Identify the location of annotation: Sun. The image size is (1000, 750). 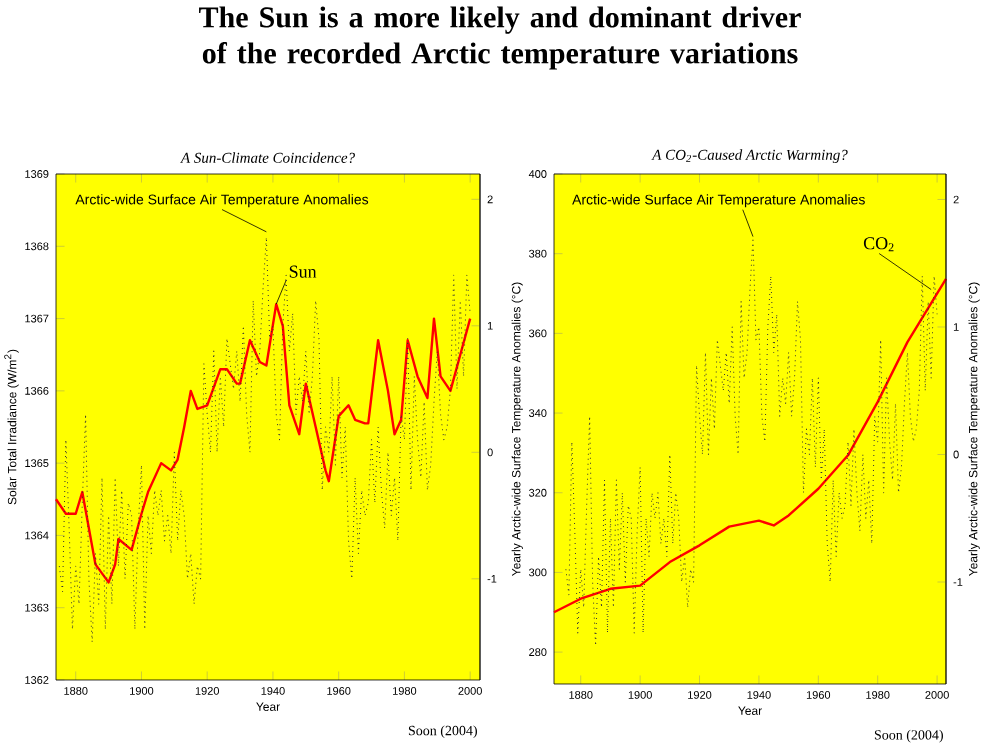
(303, 271).